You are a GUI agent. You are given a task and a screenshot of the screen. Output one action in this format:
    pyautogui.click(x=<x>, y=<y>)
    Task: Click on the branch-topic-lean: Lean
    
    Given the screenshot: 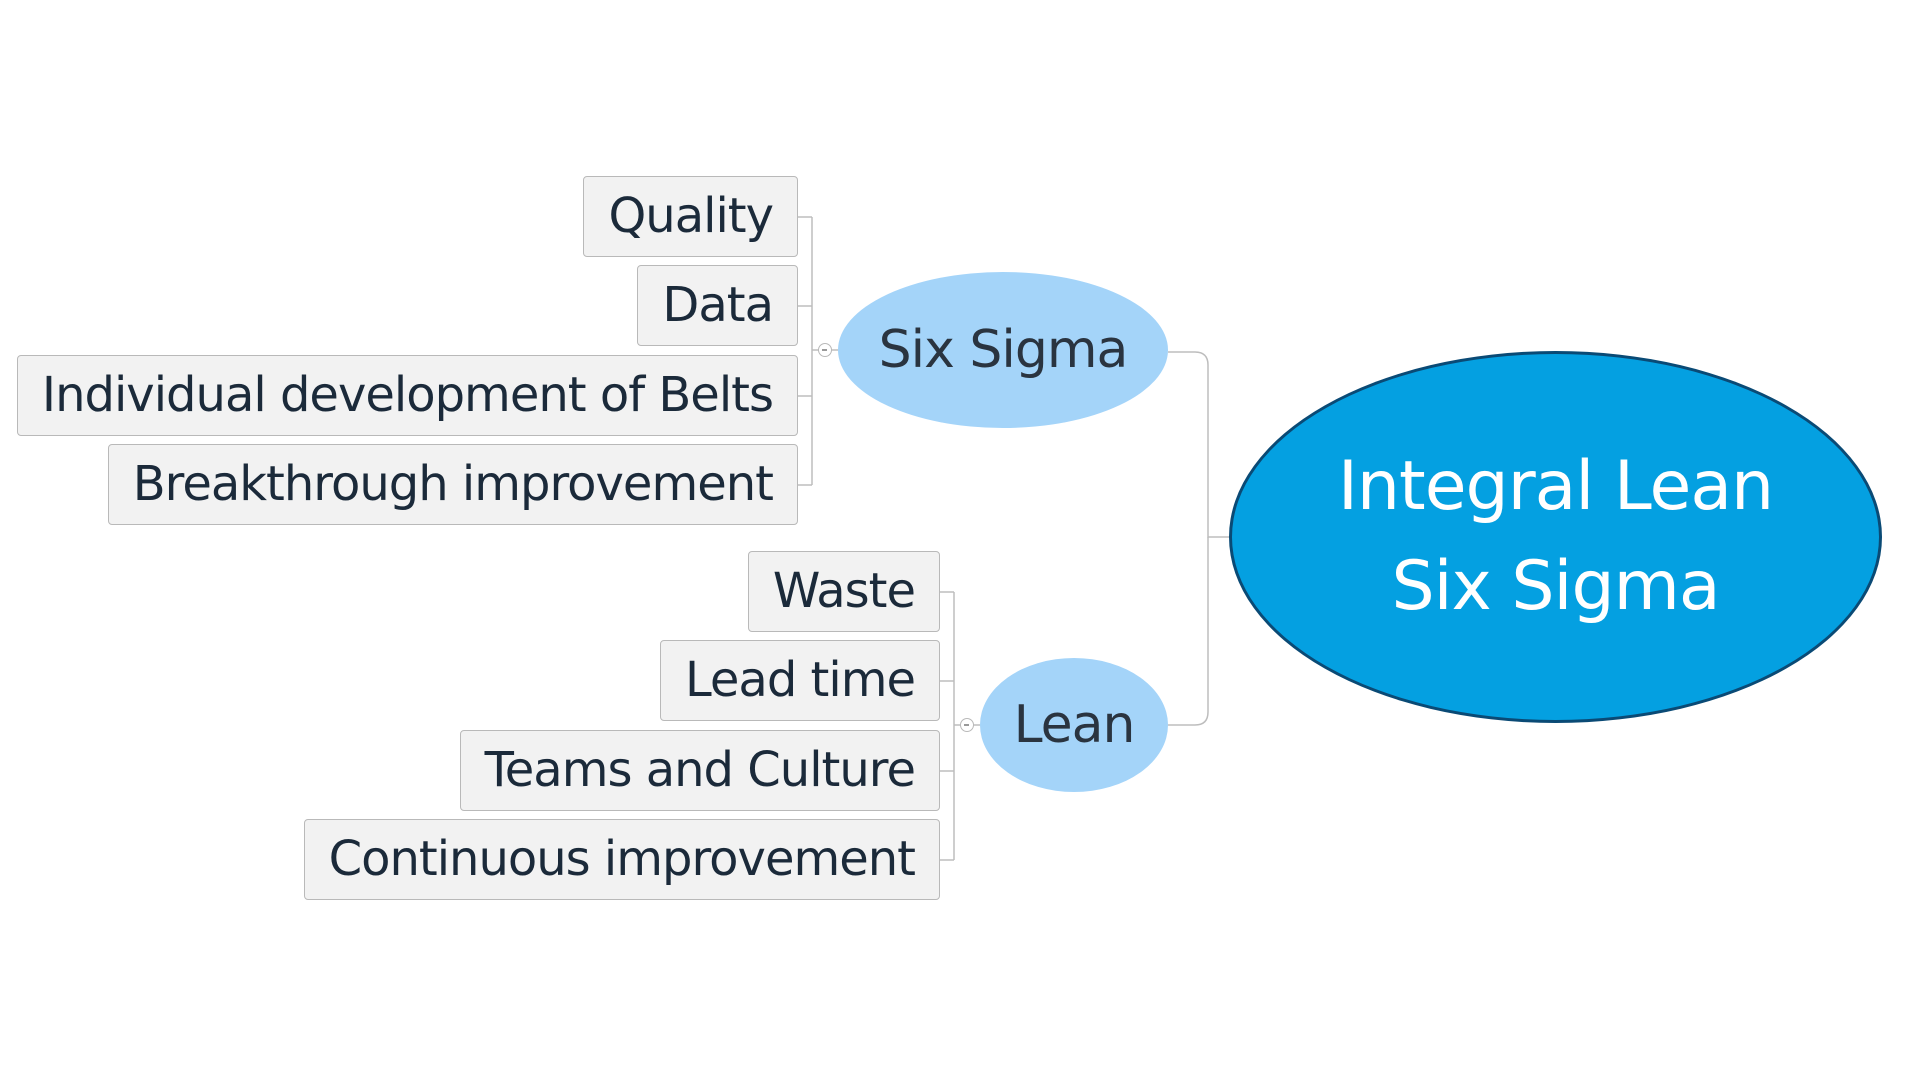 What is the action you would take?
    pyautogui.click(x=1074, y=725)
    